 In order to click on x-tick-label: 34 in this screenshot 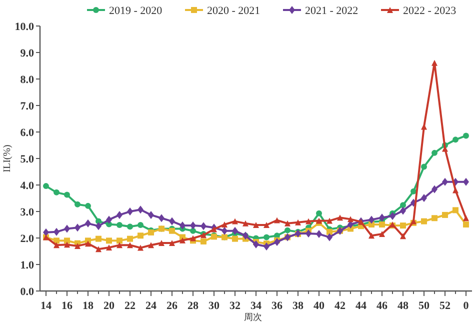, I will do `click(256, 306)`.